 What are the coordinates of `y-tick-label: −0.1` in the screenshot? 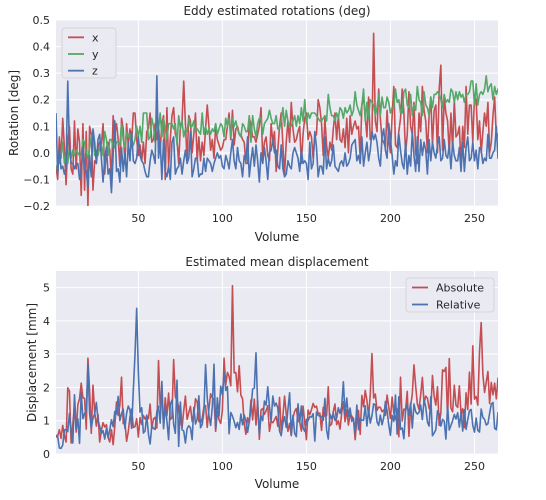 It's located at (36, 179).